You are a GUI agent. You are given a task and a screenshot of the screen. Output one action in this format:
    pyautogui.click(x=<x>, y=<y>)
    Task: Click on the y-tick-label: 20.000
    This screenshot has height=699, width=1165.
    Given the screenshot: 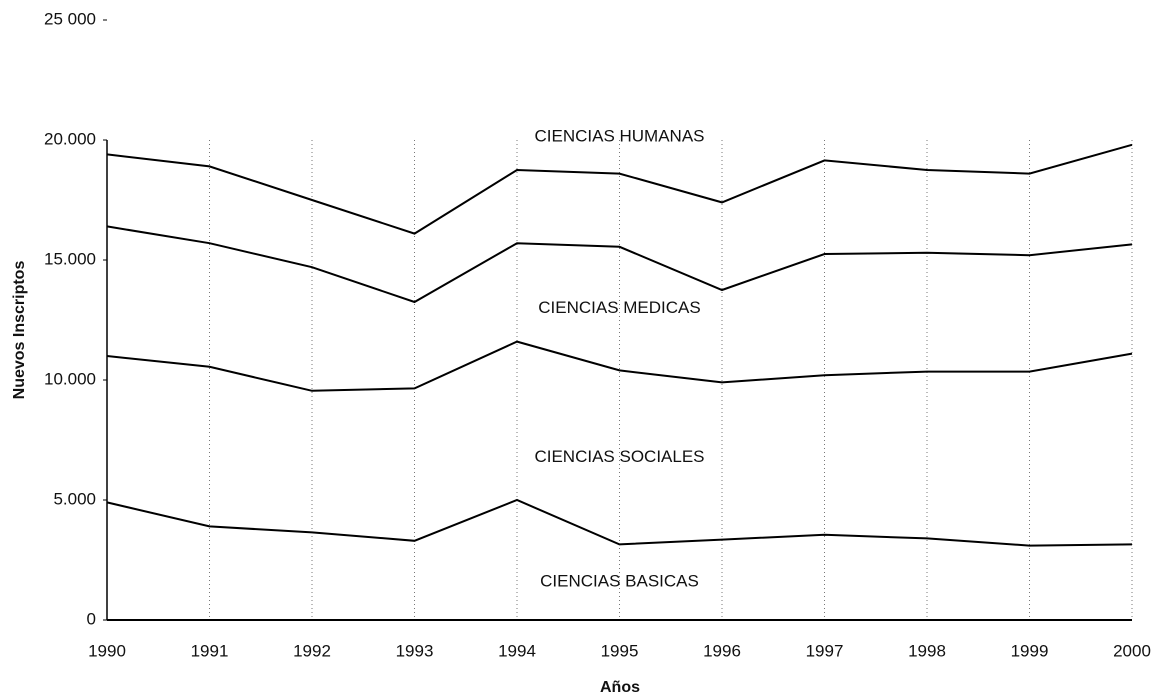 What is the action you would take?
    pyautogui.click(x=70, y=138)
    